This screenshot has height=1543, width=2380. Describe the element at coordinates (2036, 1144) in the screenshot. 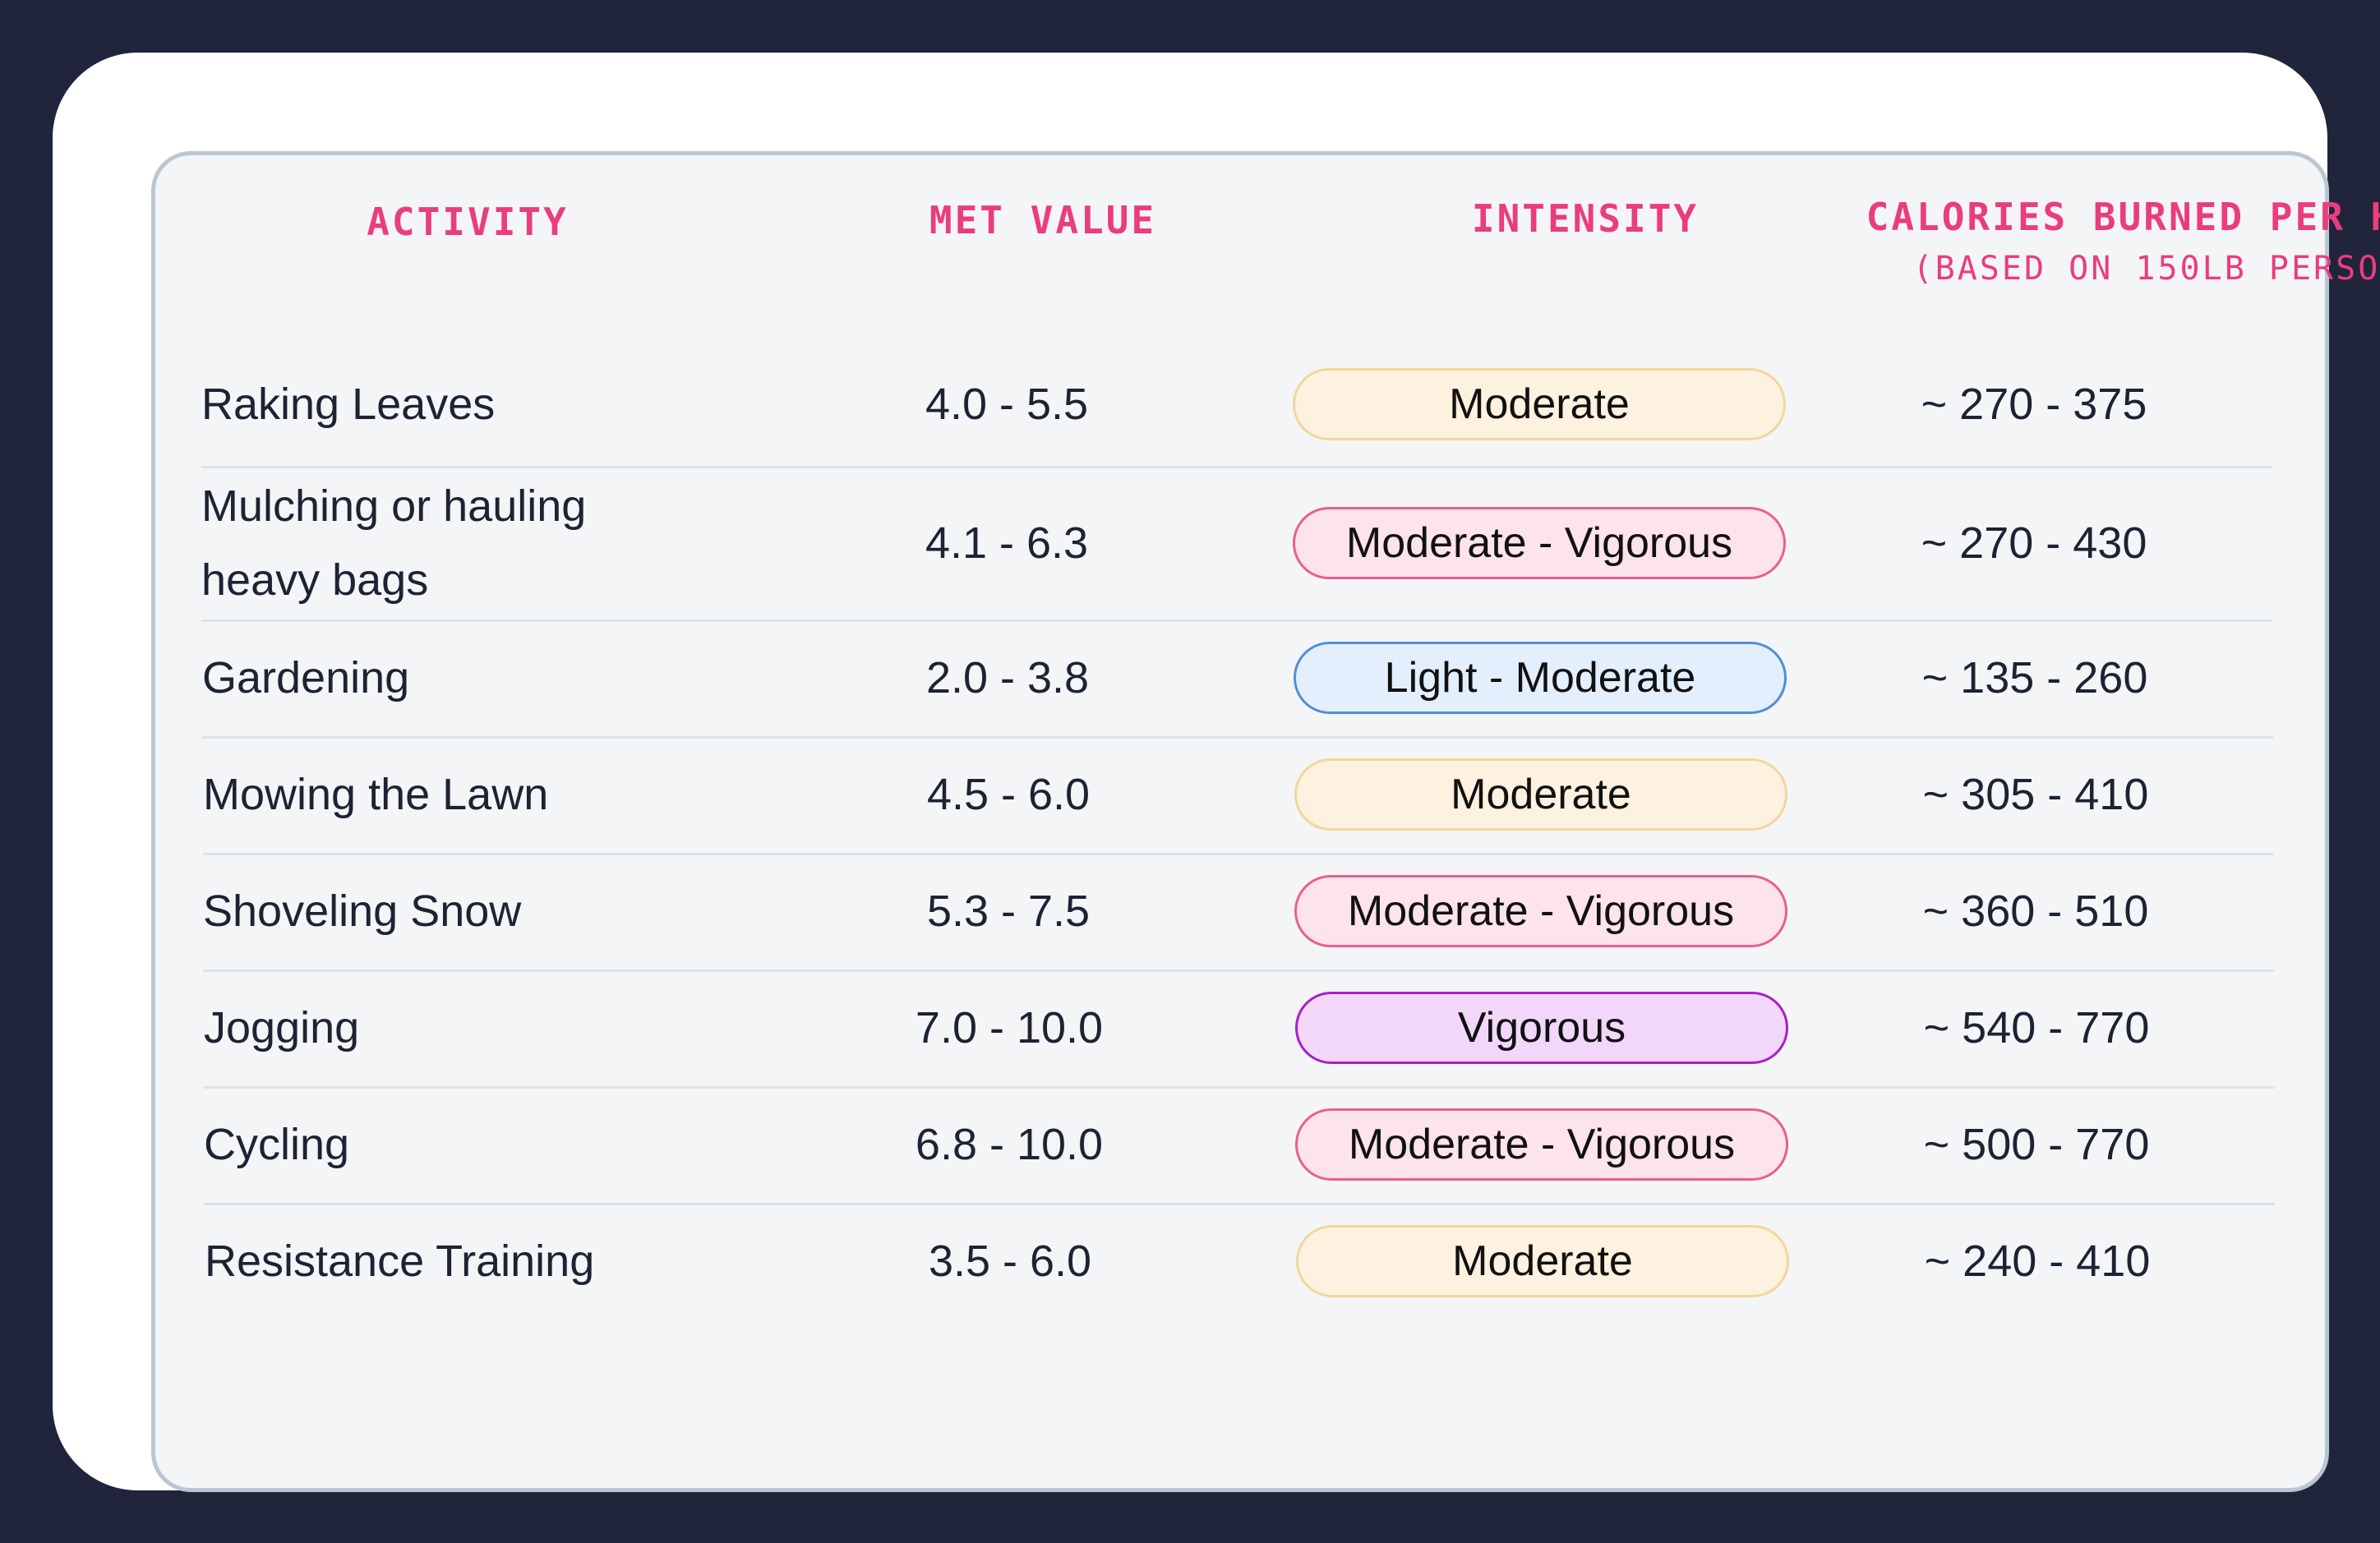

I see `calories-value: ~ 500 - 770` at that location.